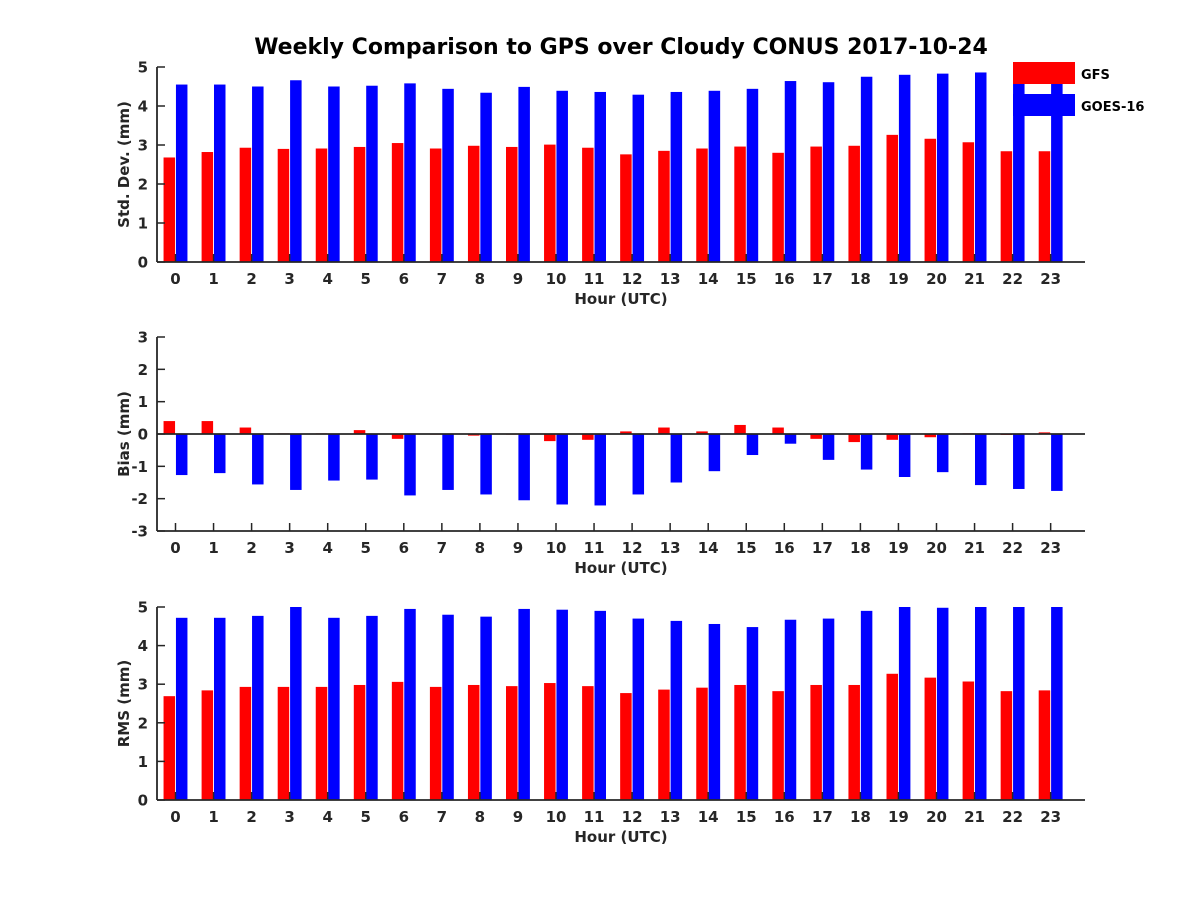  Describe the element at coordinates (124, 434) in the screenshot. I see `y-axis-label: Bias (mm)` at that location.